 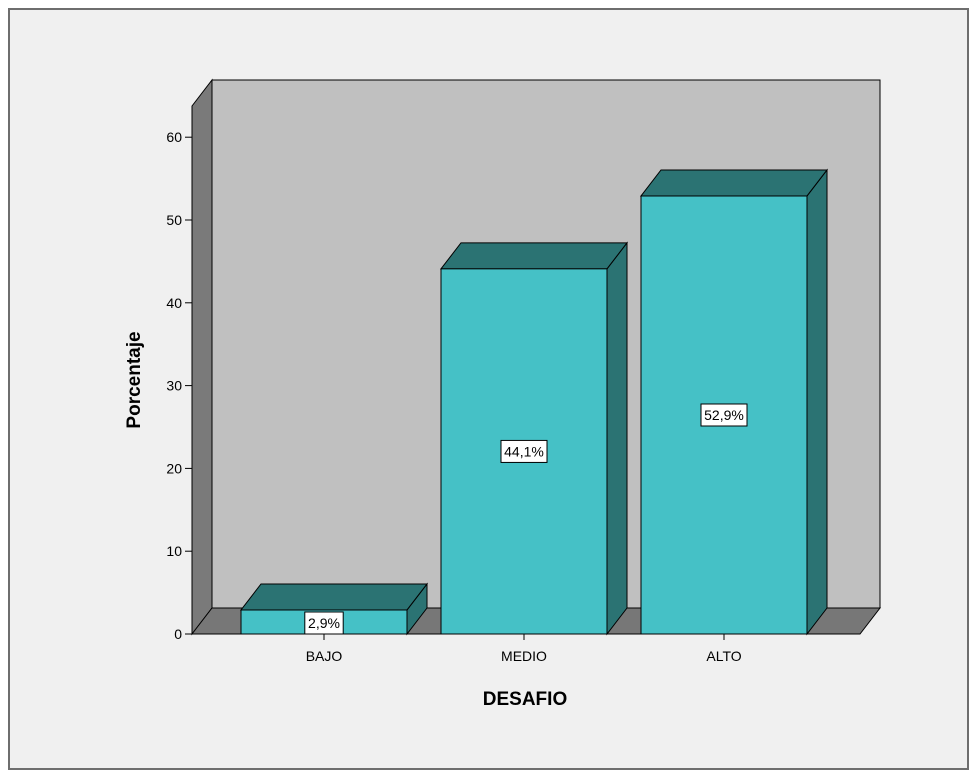 What do you see at coordinates (734, 402) in the screenshot?
I see `bar-alto: 52,9%` at bounding box center [734, 402].